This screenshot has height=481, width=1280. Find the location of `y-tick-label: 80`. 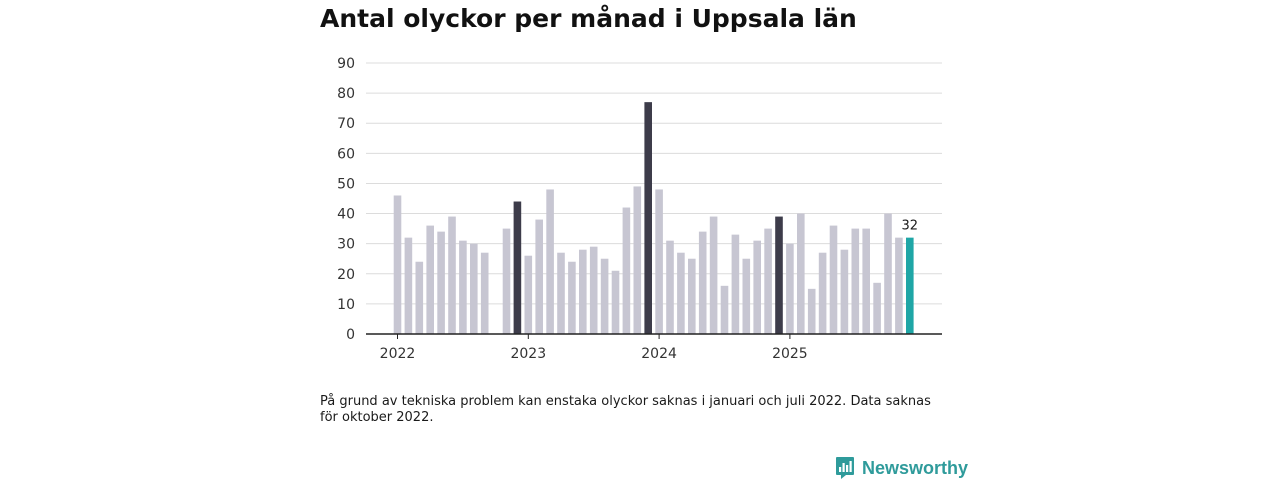

y-tick-label: 80 is located at coordinates (346, 94).